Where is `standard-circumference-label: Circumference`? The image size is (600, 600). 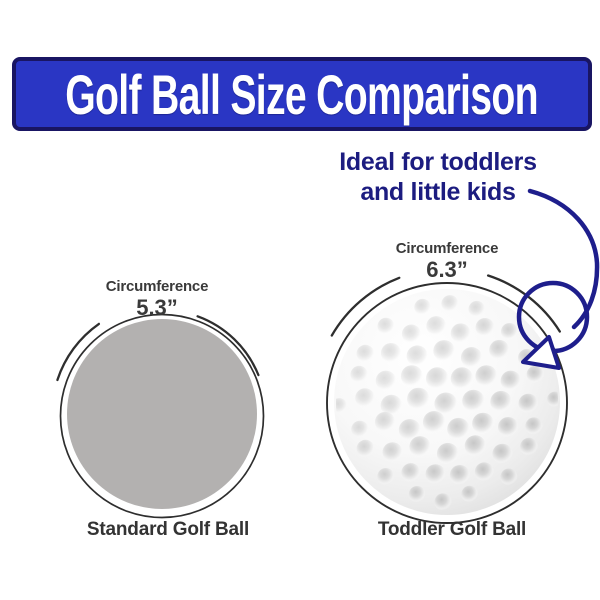
standard-circumference-label: Circumference is located at coordinates (157, 286).